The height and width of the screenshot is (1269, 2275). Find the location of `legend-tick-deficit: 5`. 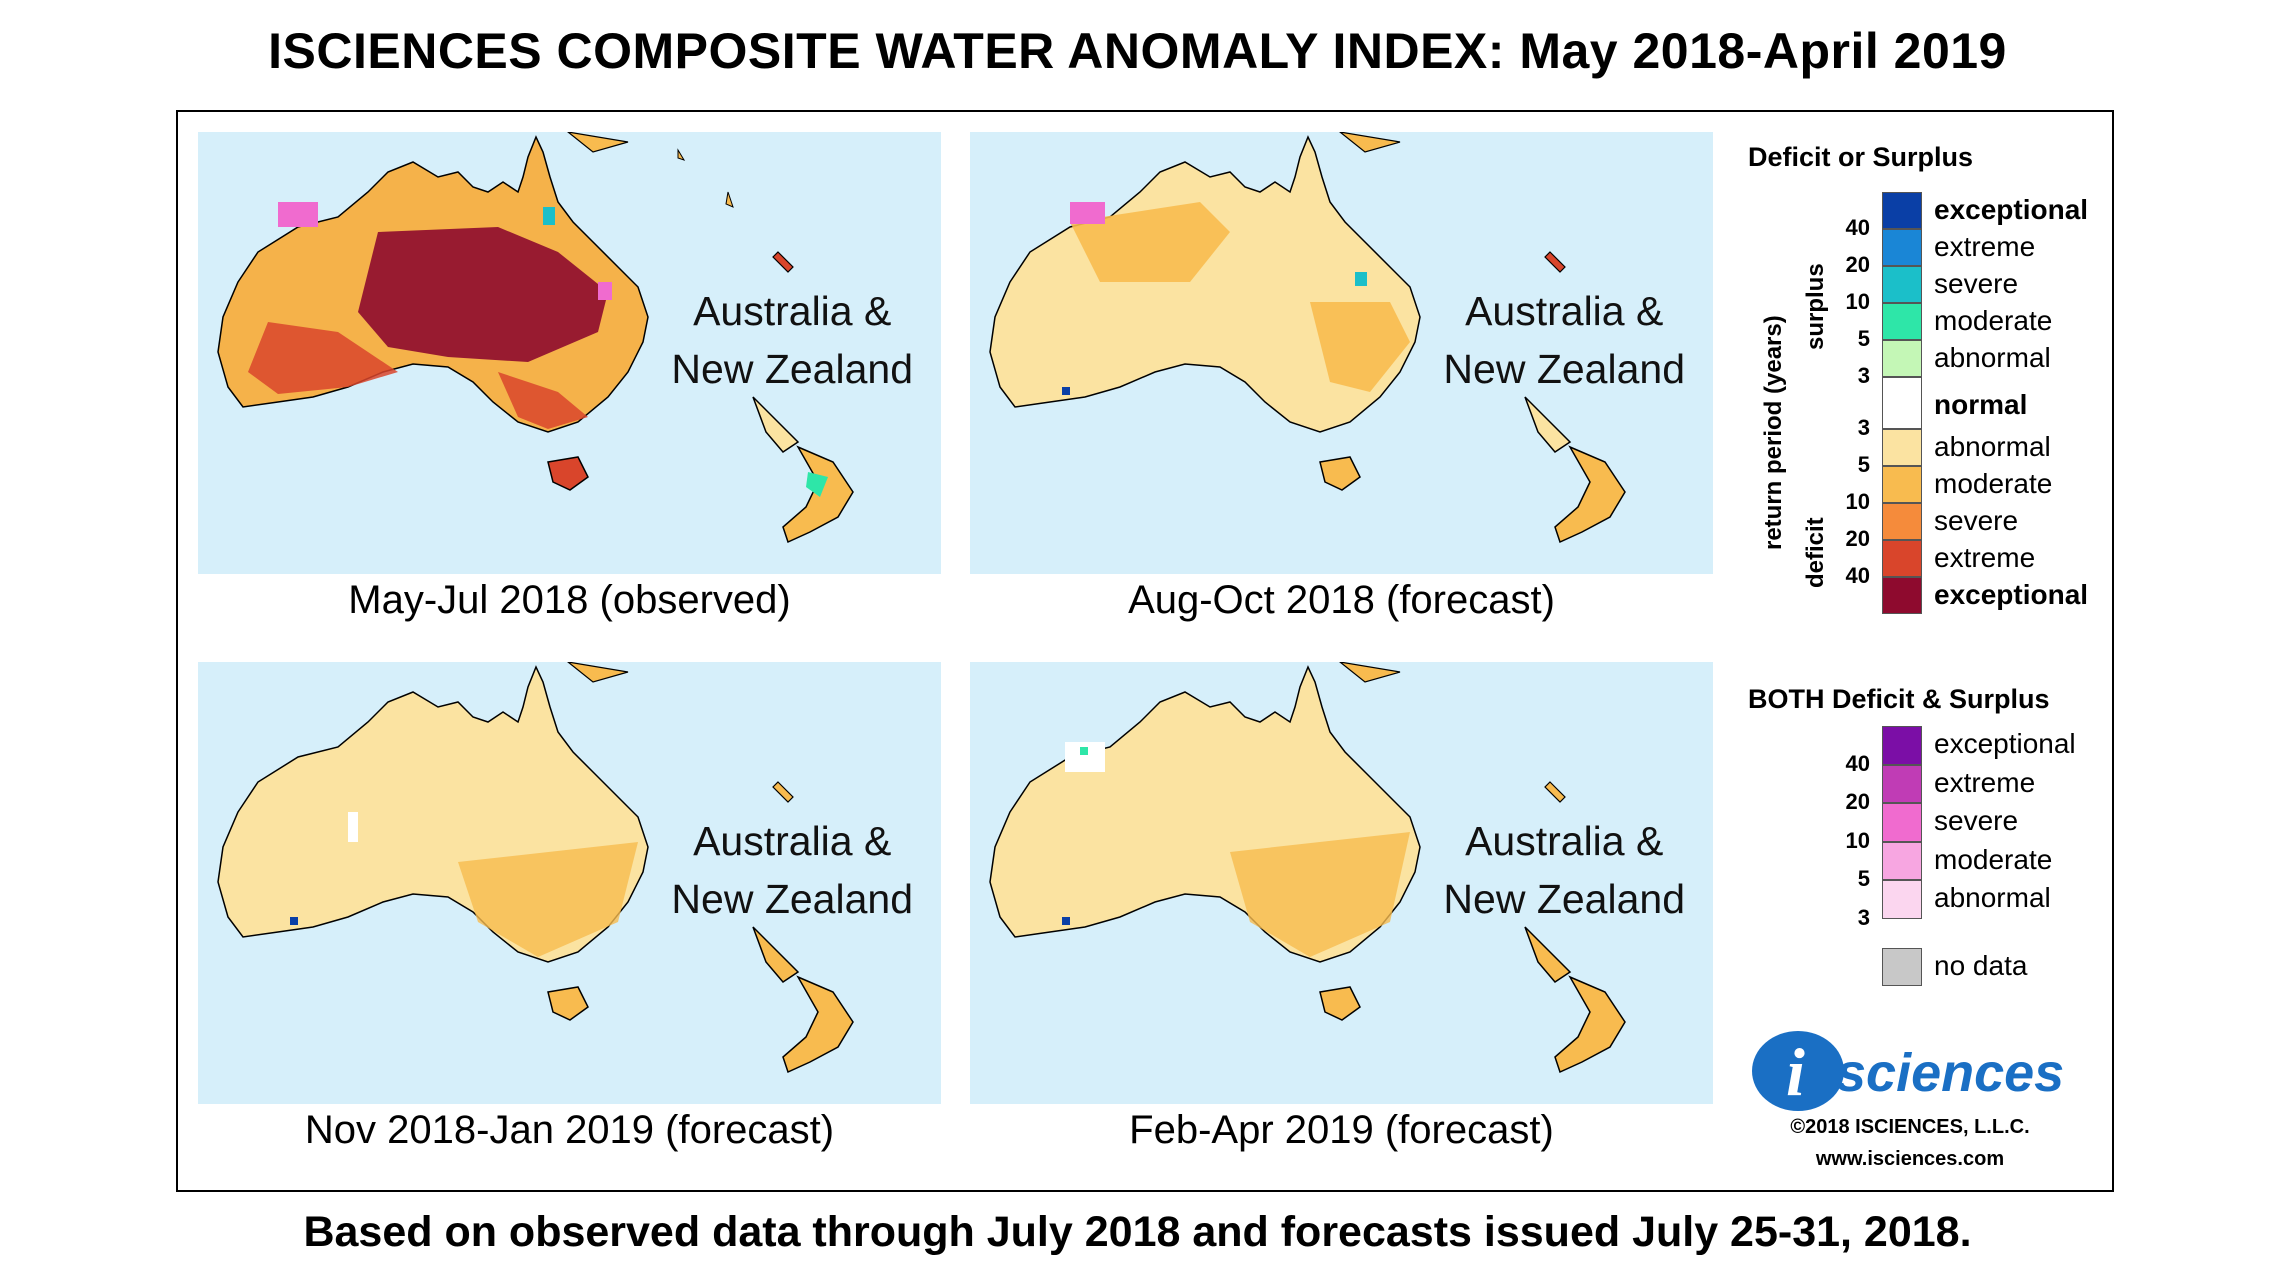

legend-tick-deficit: 5 is located at coordinates (1863, 464).